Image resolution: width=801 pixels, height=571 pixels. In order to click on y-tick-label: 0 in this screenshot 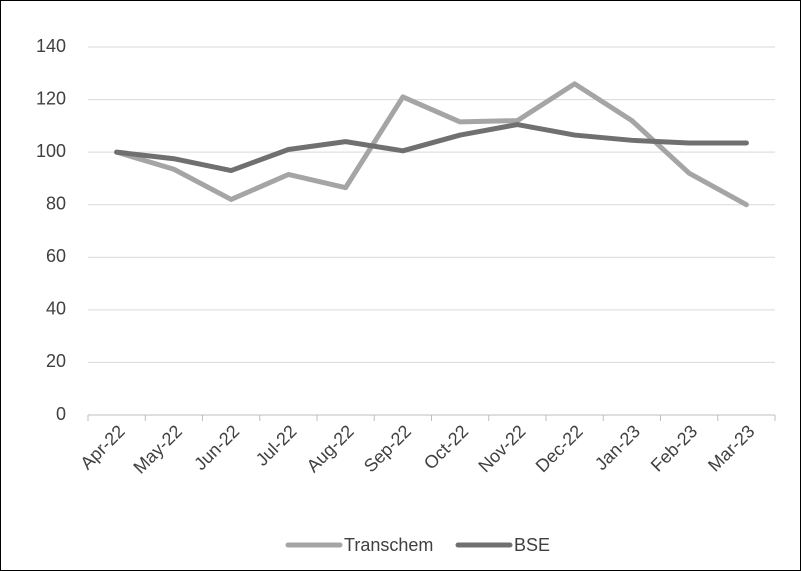, I will do `click(61, 414)`.